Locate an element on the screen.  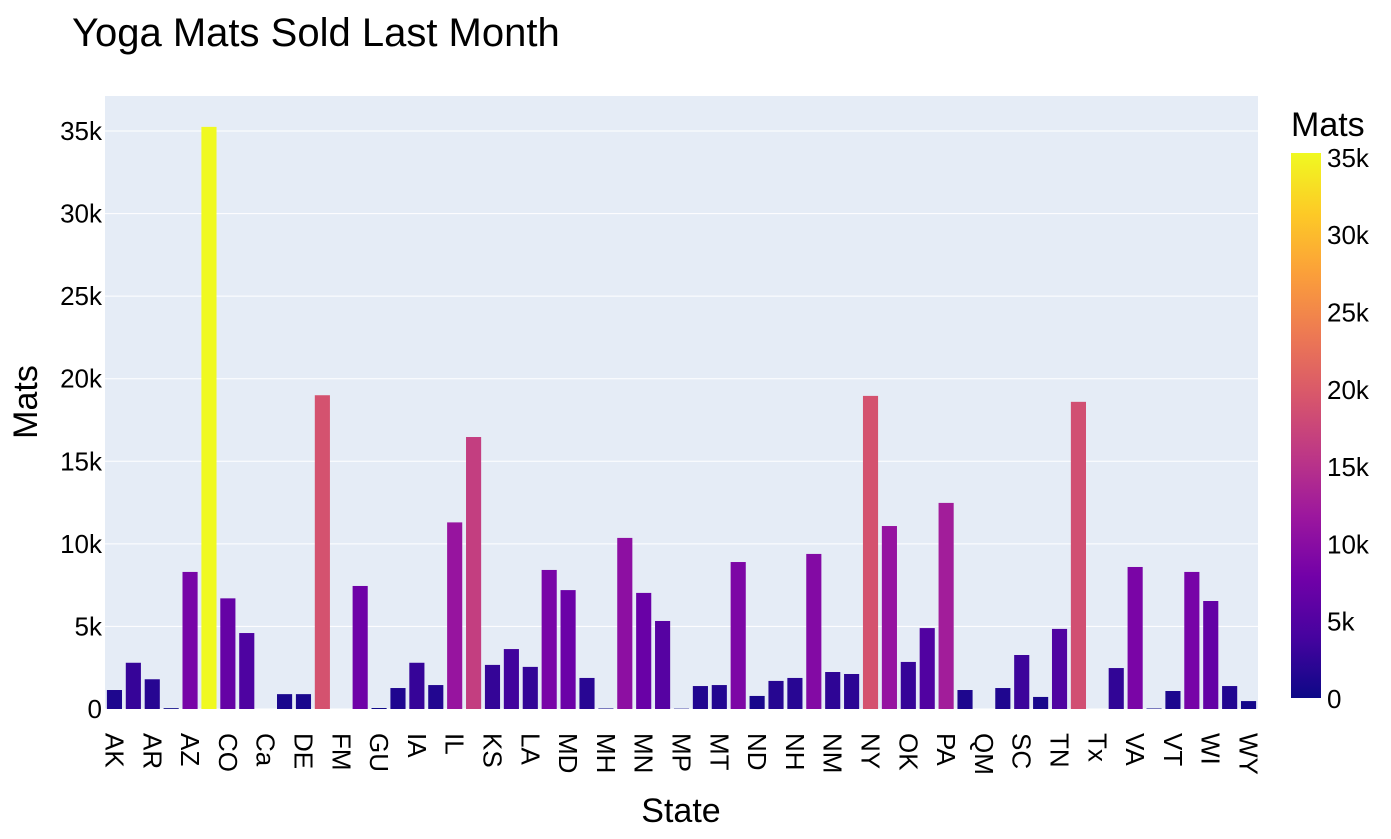
x-tick-label: MP is located at coordinates (682, 752).